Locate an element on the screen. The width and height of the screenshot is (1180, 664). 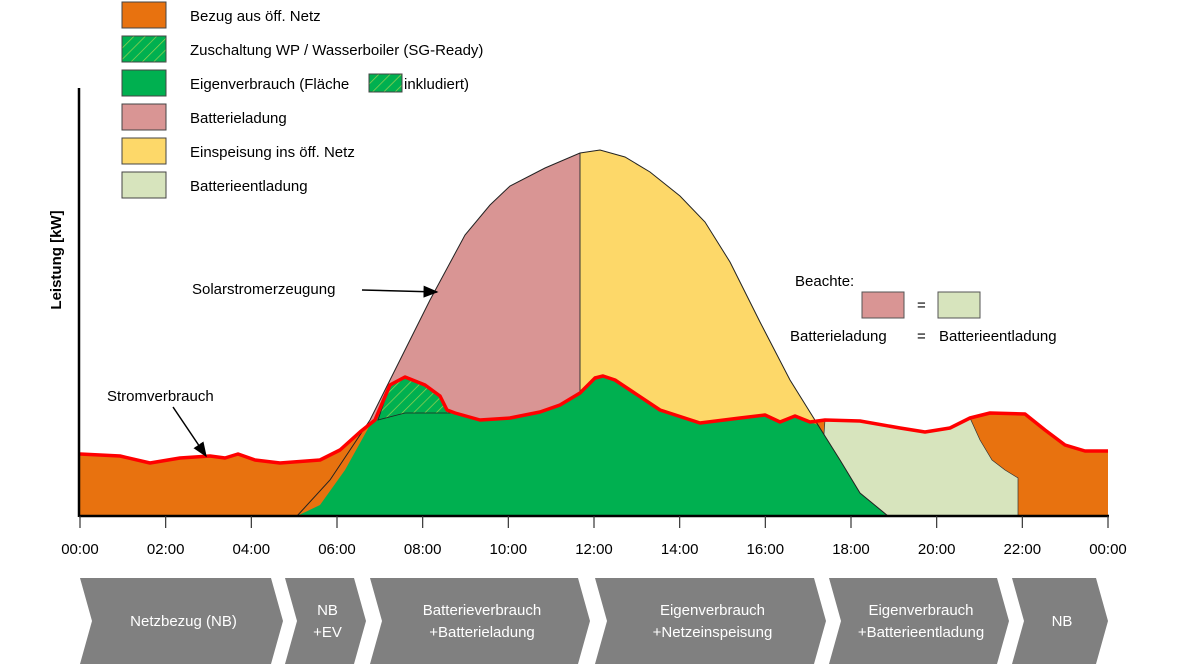
legend-item: Bezug aus öff. Netz is located at coordinates (221, 15).